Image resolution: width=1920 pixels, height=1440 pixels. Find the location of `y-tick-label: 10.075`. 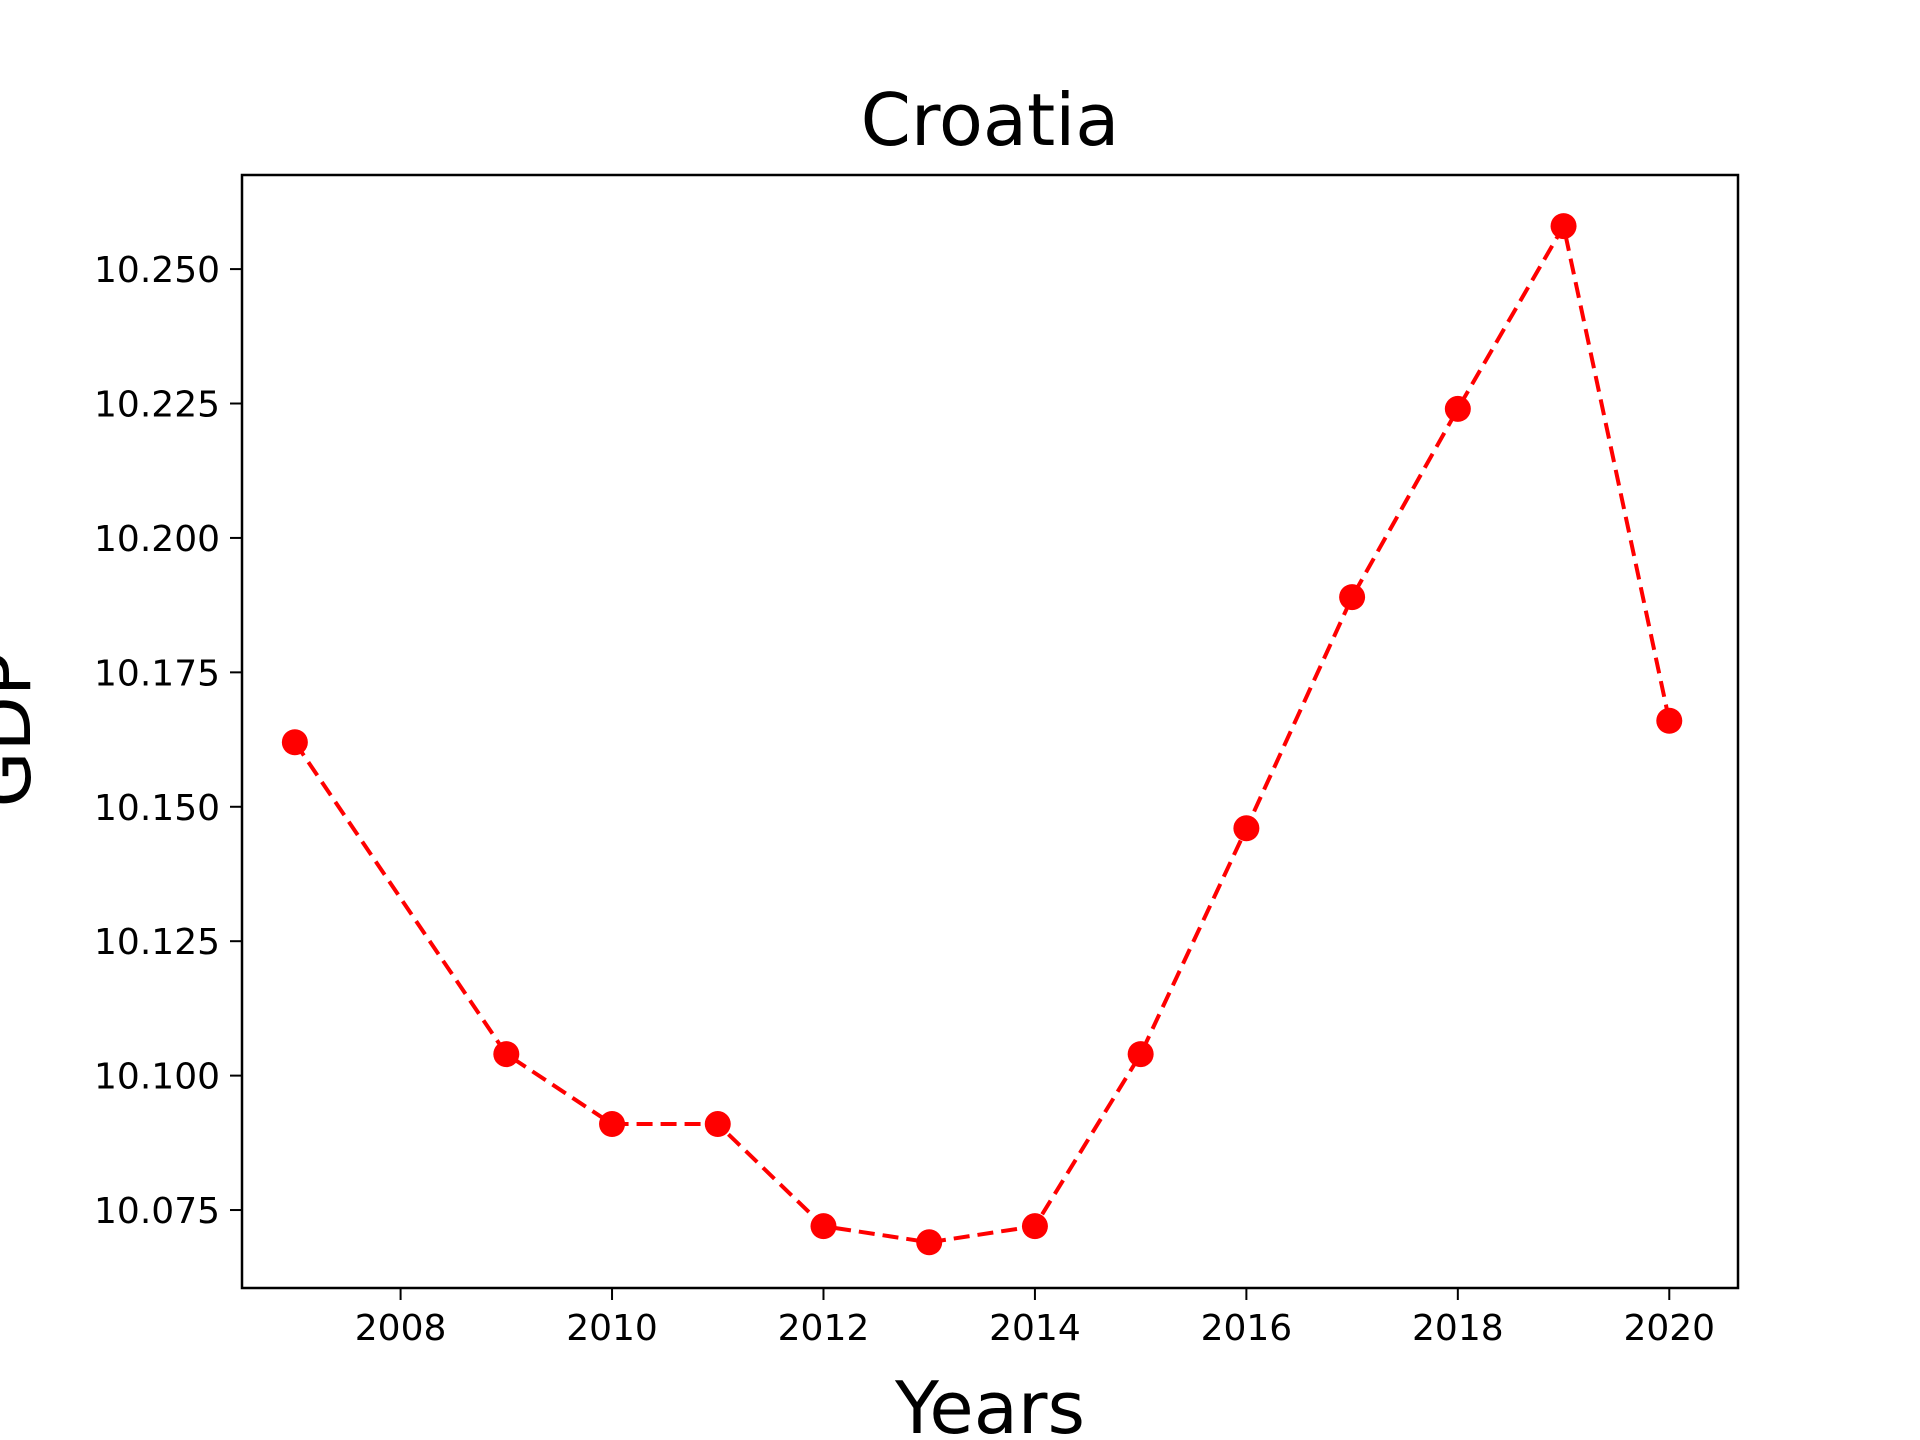

y-tick-label: 10.075 is located at coordinates (157, 1211).